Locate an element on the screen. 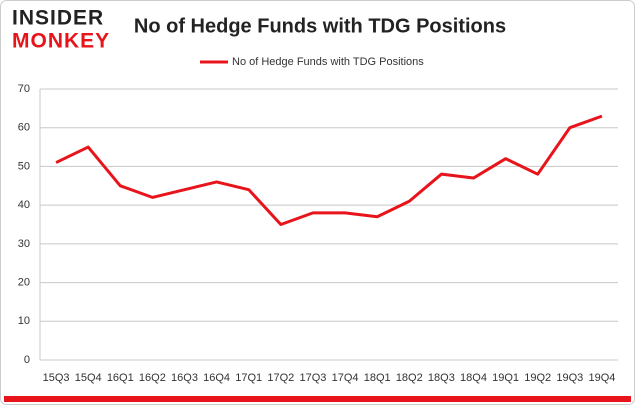 Image resolution: width=635 pixels, height=410 pixels. x-tick-label: 19Q3 is located at coordinates (569, 378).